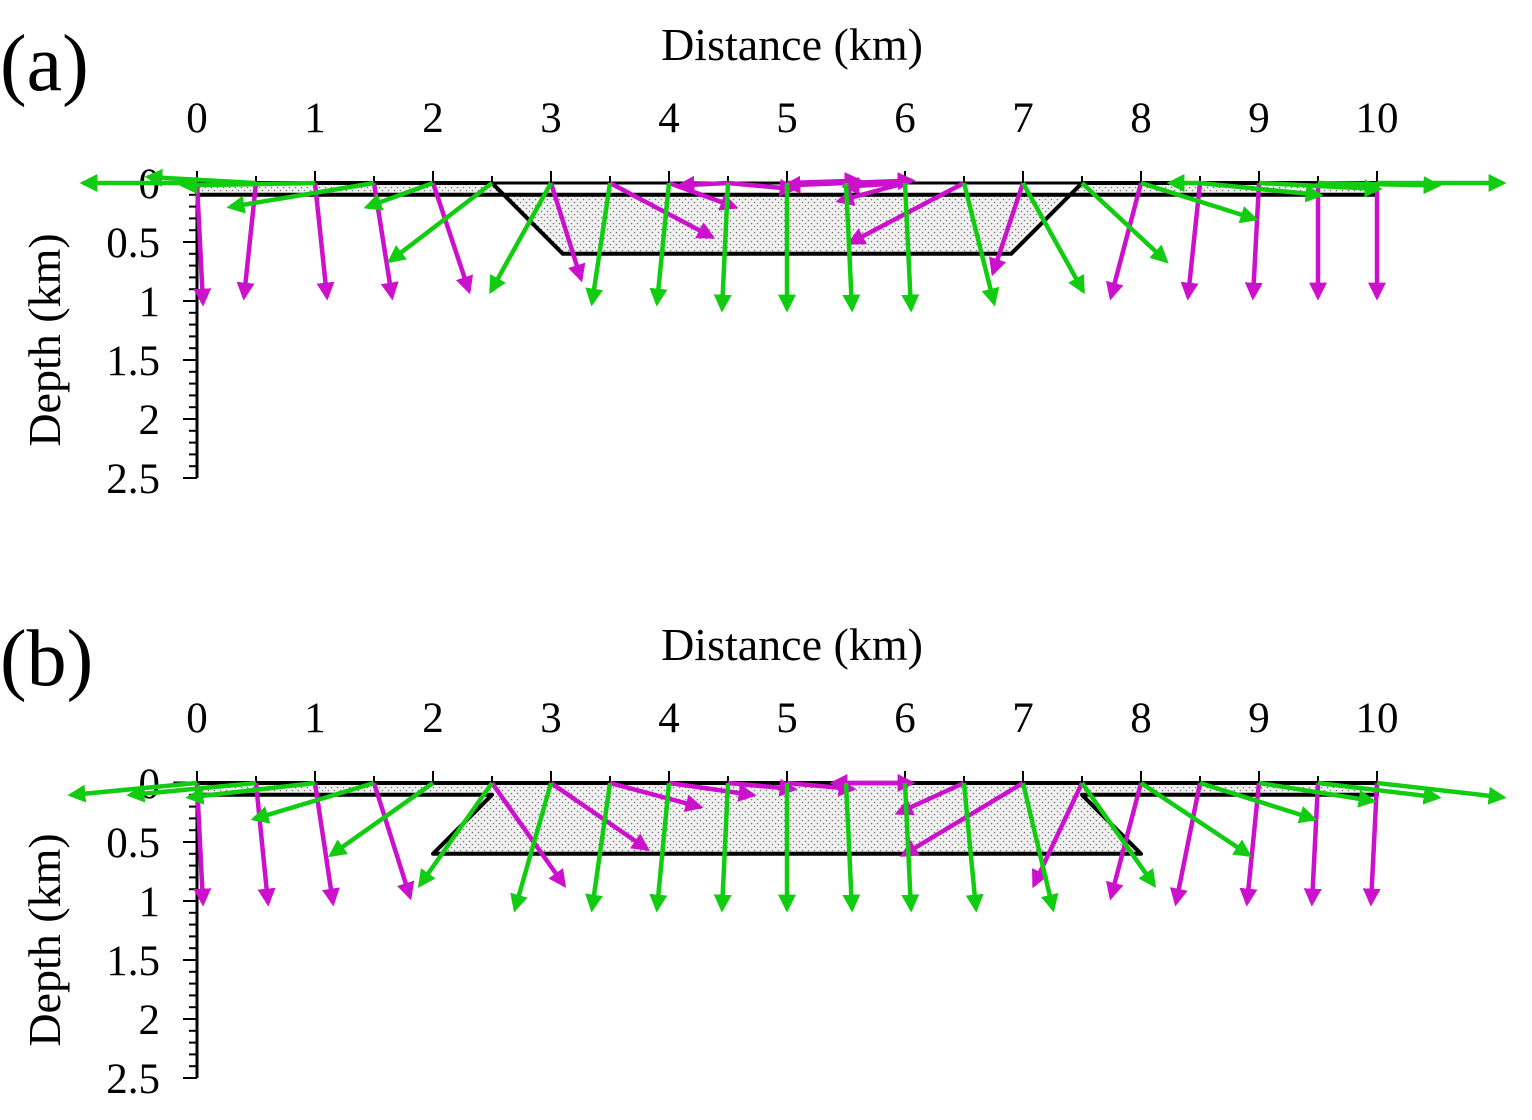  I want to click on x-axis-title: Distance (km), so click(792, 44).